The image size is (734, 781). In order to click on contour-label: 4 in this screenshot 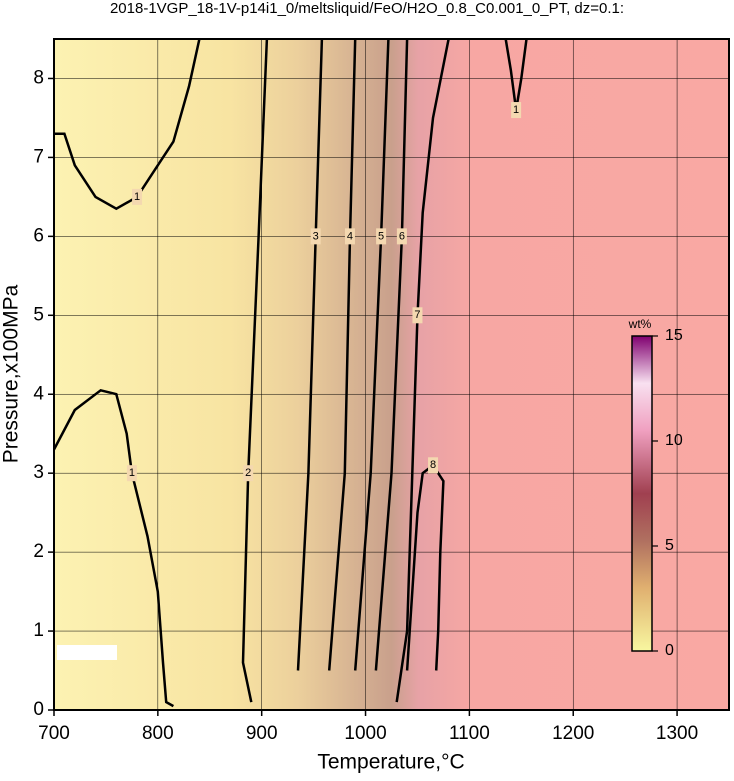, I will do `click(350, 236)`.